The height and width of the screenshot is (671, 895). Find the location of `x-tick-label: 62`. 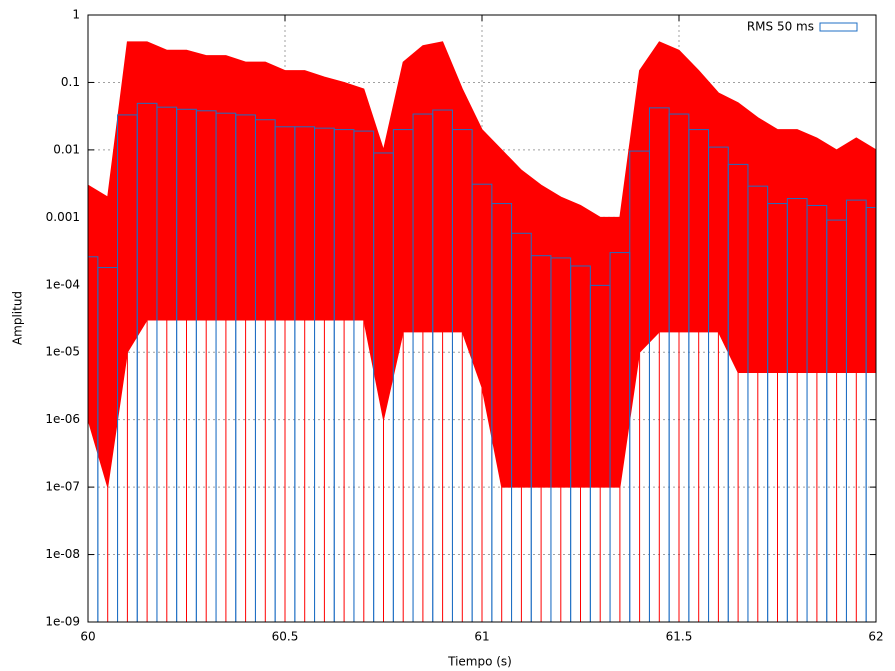

x-tick-label: 62 is located at coordinates (875, 637).